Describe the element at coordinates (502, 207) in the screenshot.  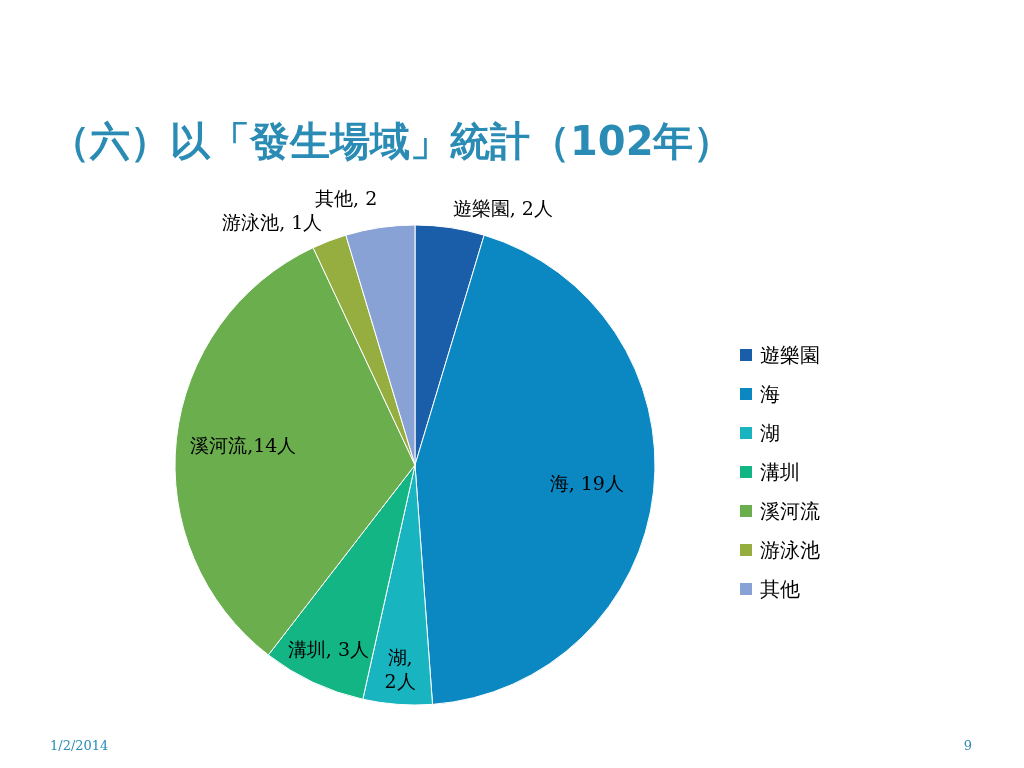
I see `data-label: 遊樂園, 2人` at that location.